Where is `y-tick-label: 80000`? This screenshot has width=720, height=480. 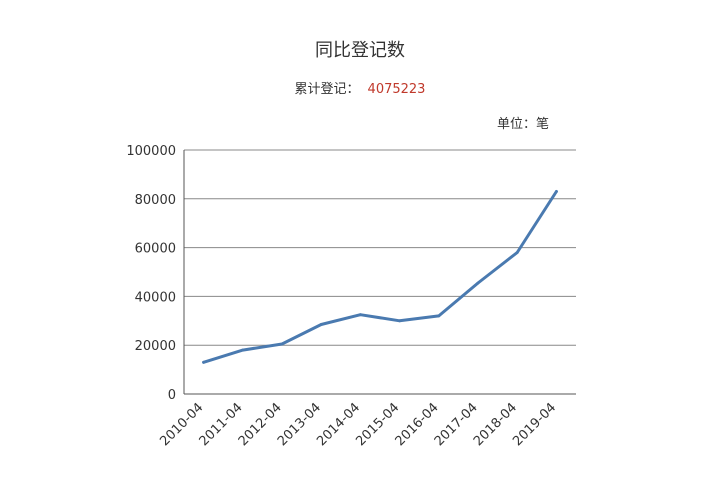
y-tick-label: 80000 is located at coordinates (155, 200).